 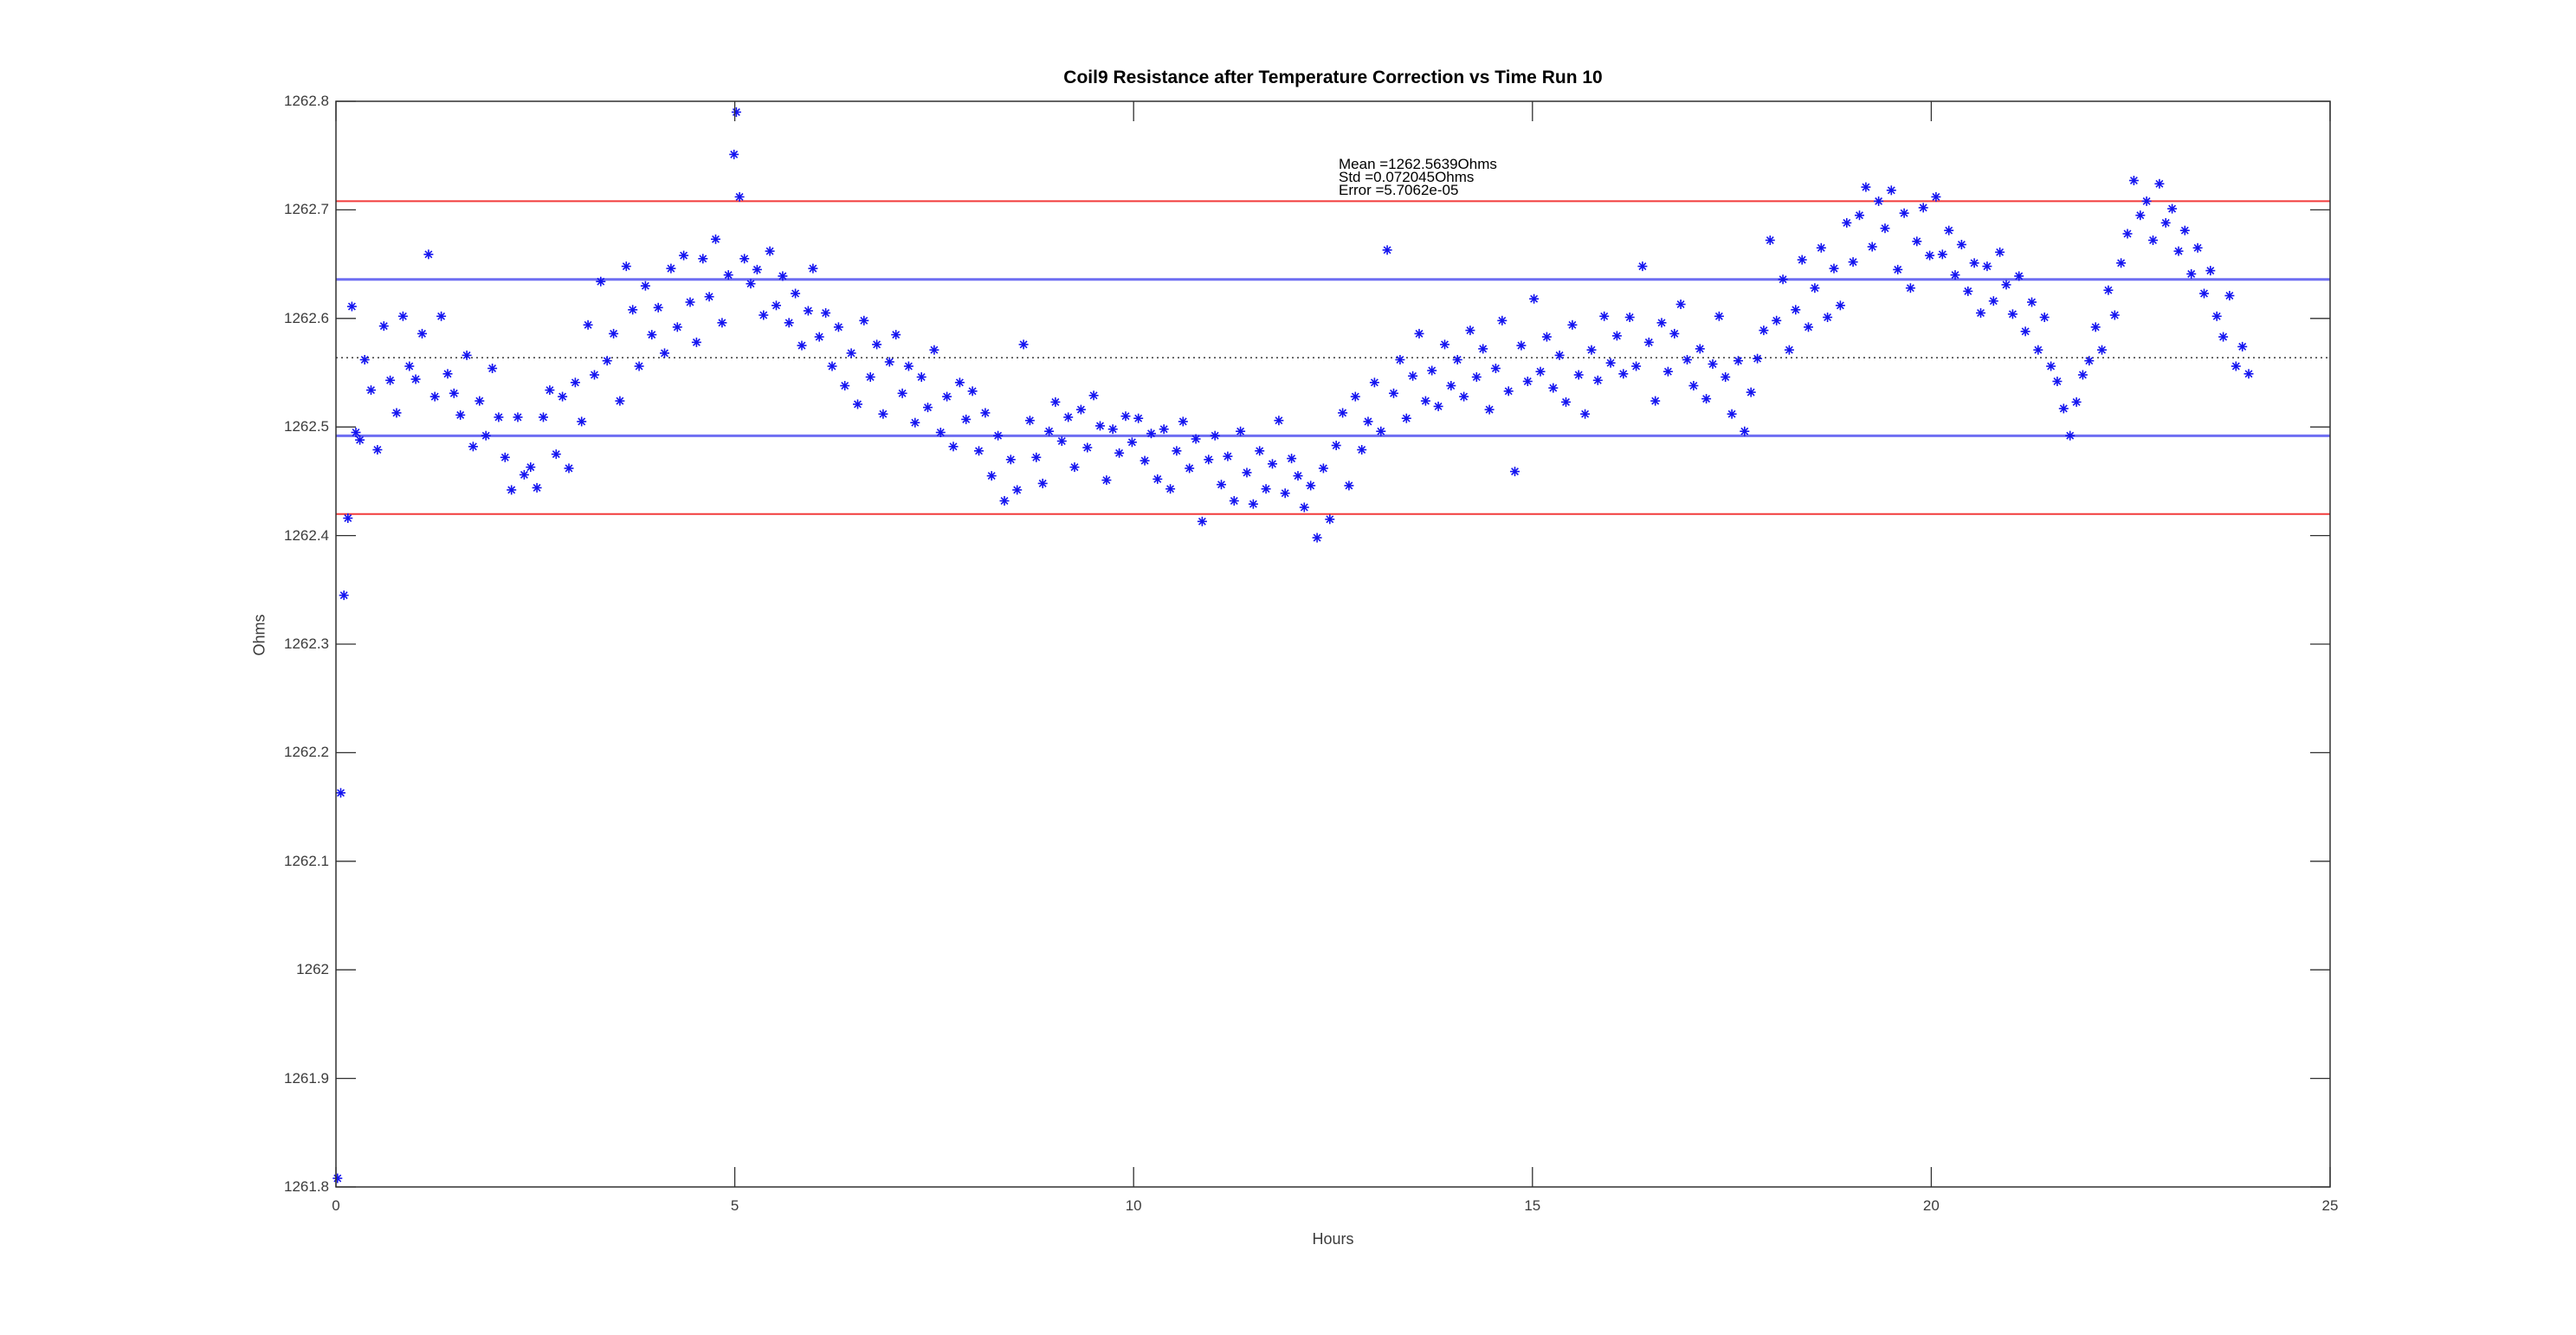 What do you see at coordinates (307, 1078) in the screenshot?
I see `y-tick-label: 1261.9` at bounding box center [307, 1078].